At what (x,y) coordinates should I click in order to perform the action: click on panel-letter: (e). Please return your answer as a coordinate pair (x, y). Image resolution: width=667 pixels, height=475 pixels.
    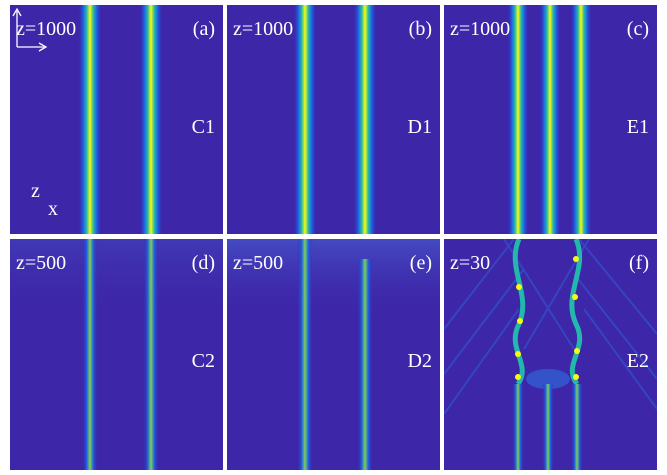
    Looking at the image, I should click on (420, 263).